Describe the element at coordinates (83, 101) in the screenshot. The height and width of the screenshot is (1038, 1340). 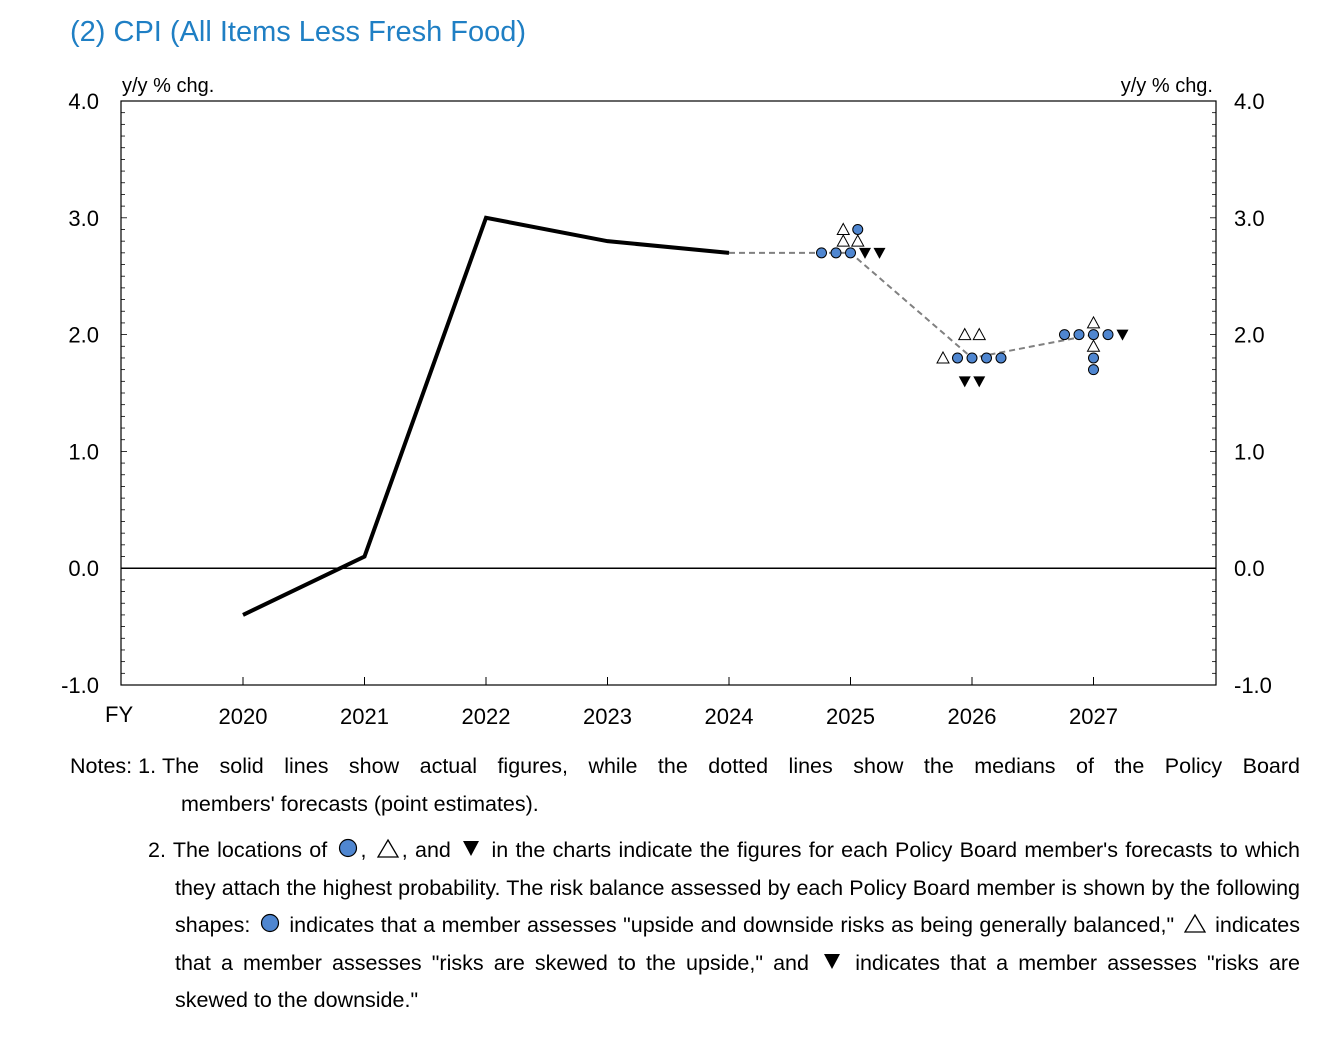
I see `y-tick-label-left: 4.0` at that location.